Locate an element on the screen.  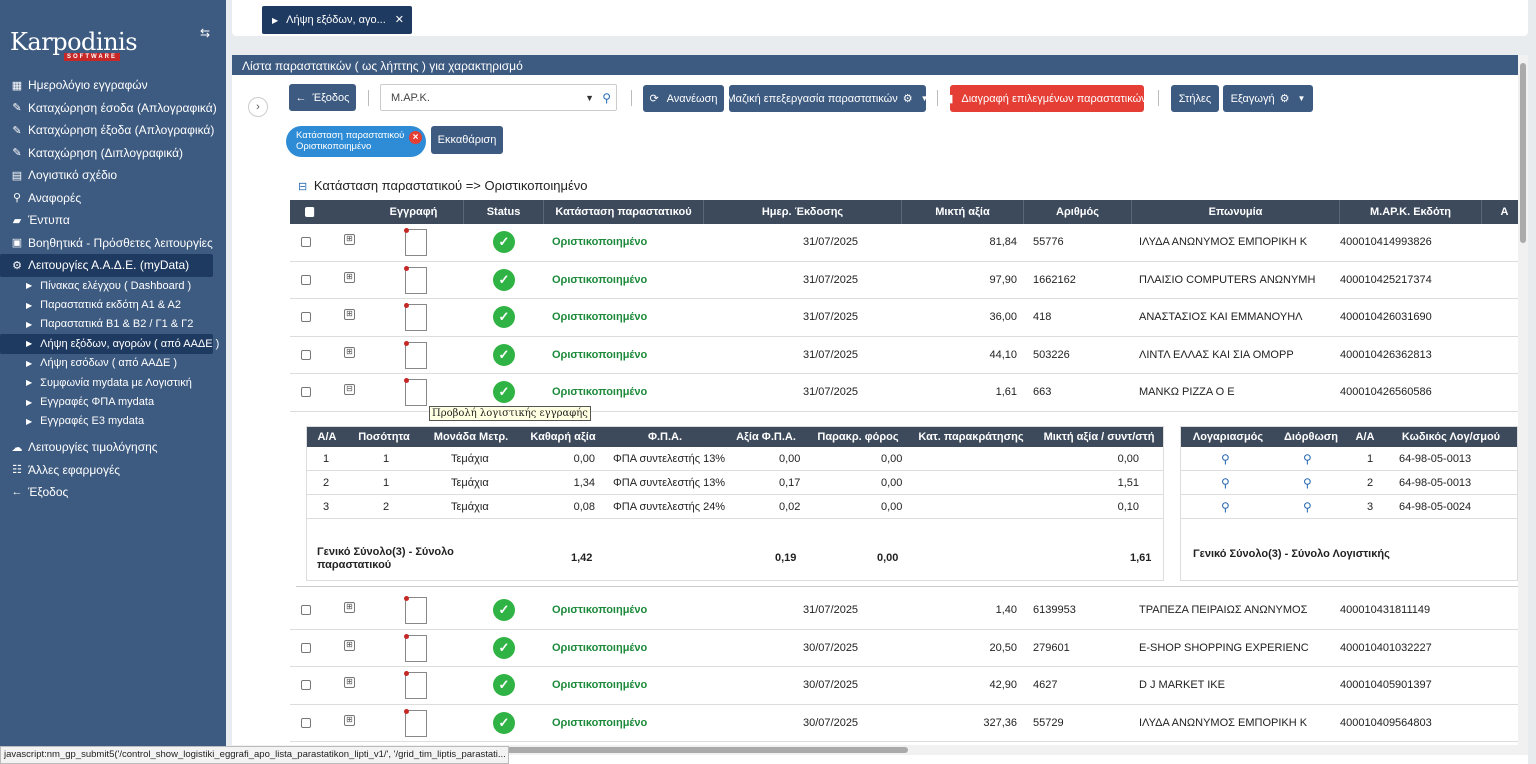
grid-header-cell: Ημερ. Έκδοσης is located at coordinates (803, 212).